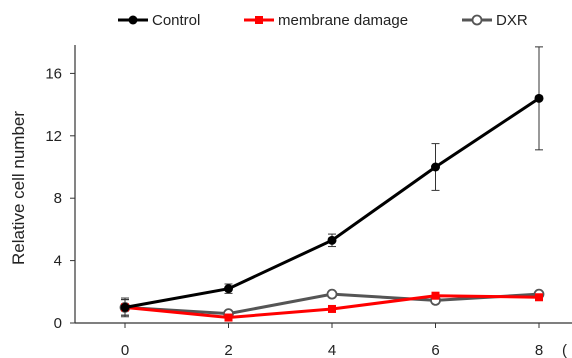  What do you see at coordinates (18, 188) in the screenshot?
I see `y-axis-title: Relative cell number` at bounding box center [18, 188].